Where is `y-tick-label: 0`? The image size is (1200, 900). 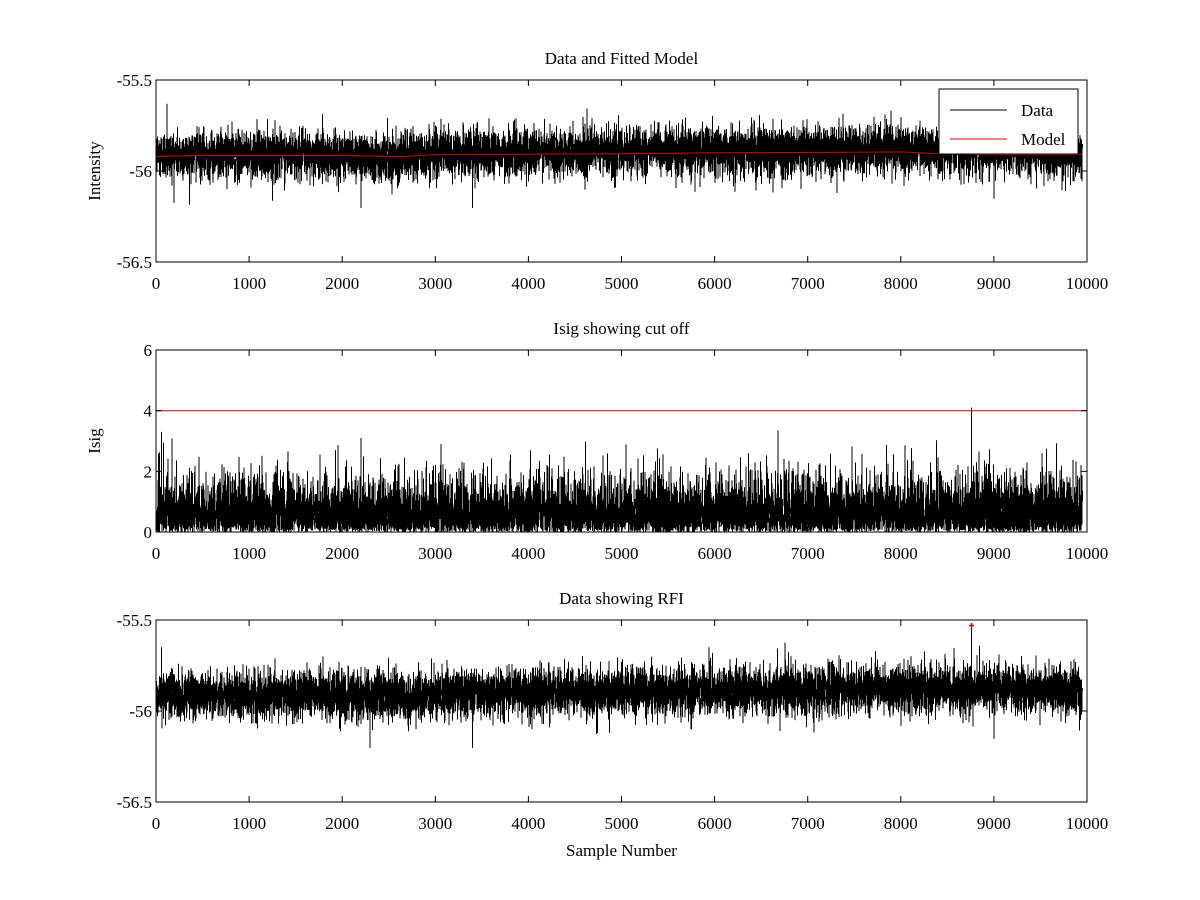 y-tick-label: 0 is located at coordinates (148, 532).